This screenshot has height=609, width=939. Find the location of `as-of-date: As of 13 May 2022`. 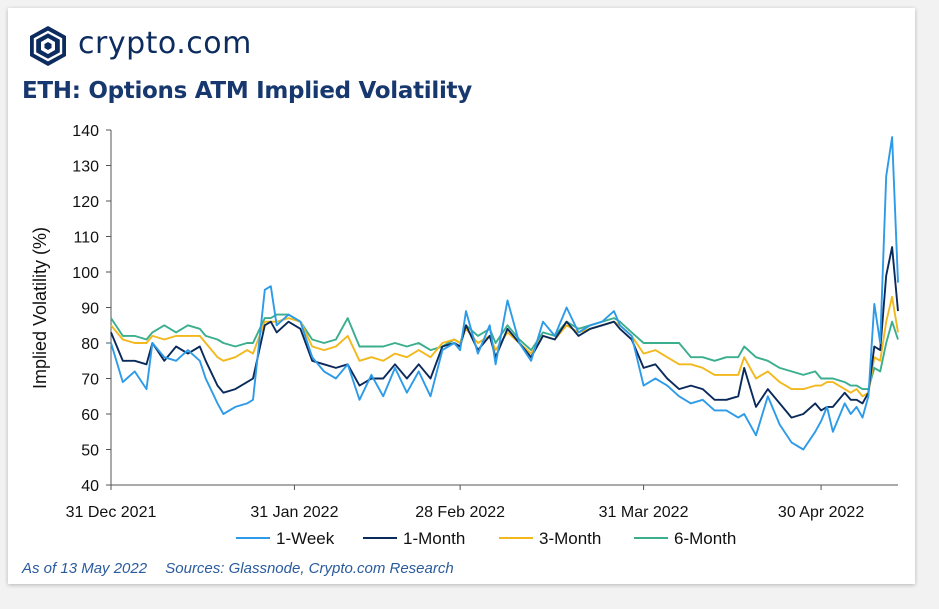

as-of-date: As of 13 May 2022 is located at coordinates (85, 568).